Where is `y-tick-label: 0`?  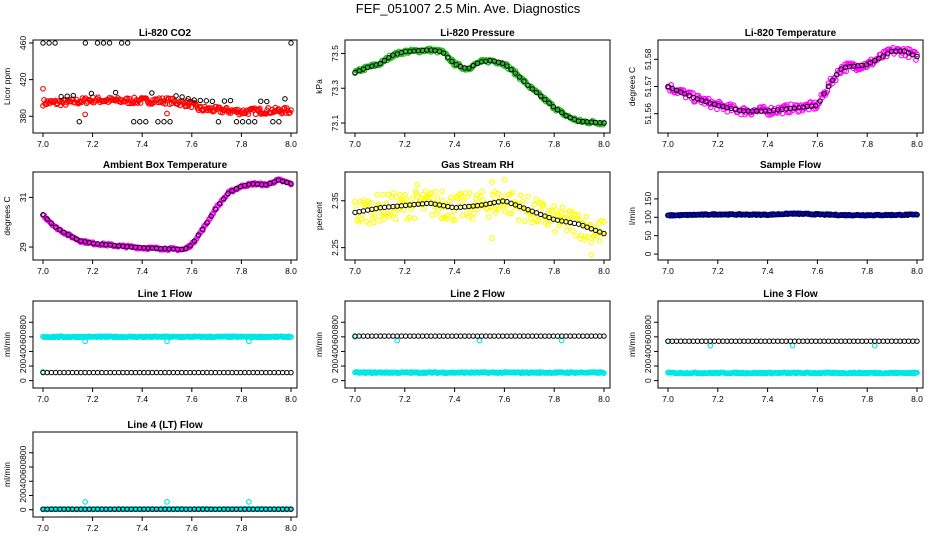
y-tick-label: 0 is located at coordinates (23, 380).